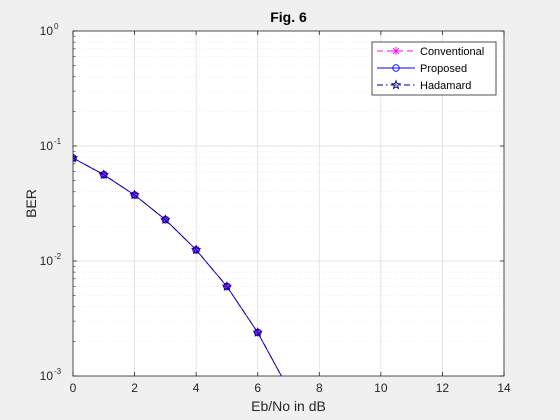 This screenshot has width=560, height=420. I want to click on legend: Conventional Proposed Hadamard, so click(434, 68).